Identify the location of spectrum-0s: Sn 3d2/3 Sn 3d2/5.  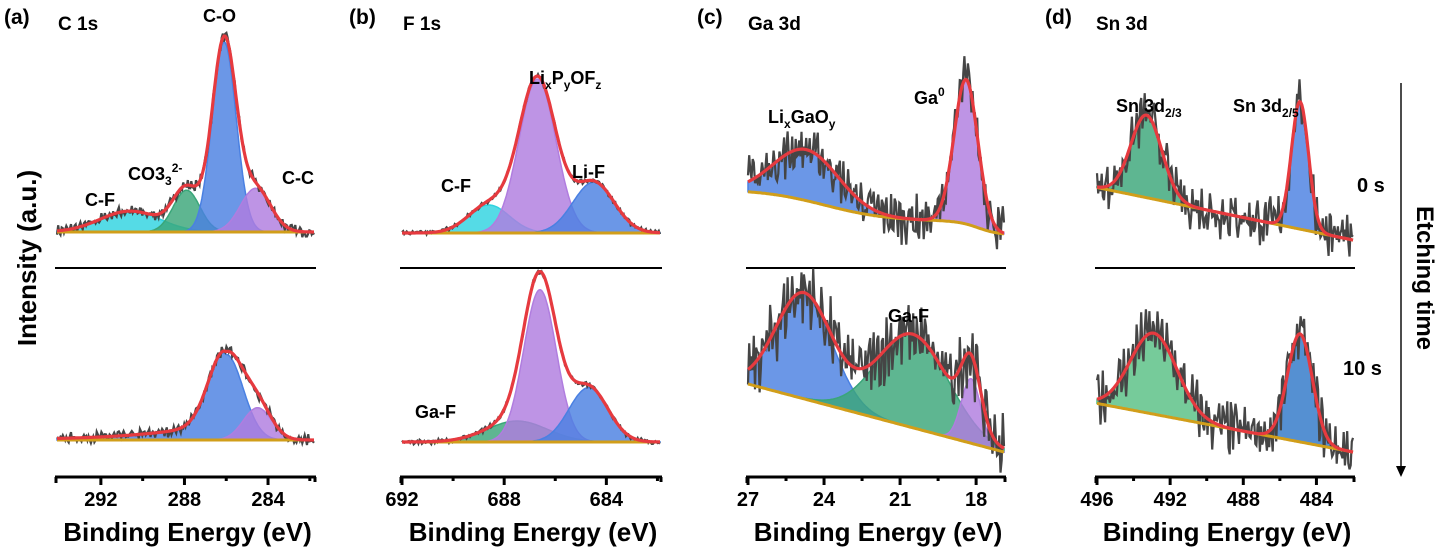
(1224, 168).